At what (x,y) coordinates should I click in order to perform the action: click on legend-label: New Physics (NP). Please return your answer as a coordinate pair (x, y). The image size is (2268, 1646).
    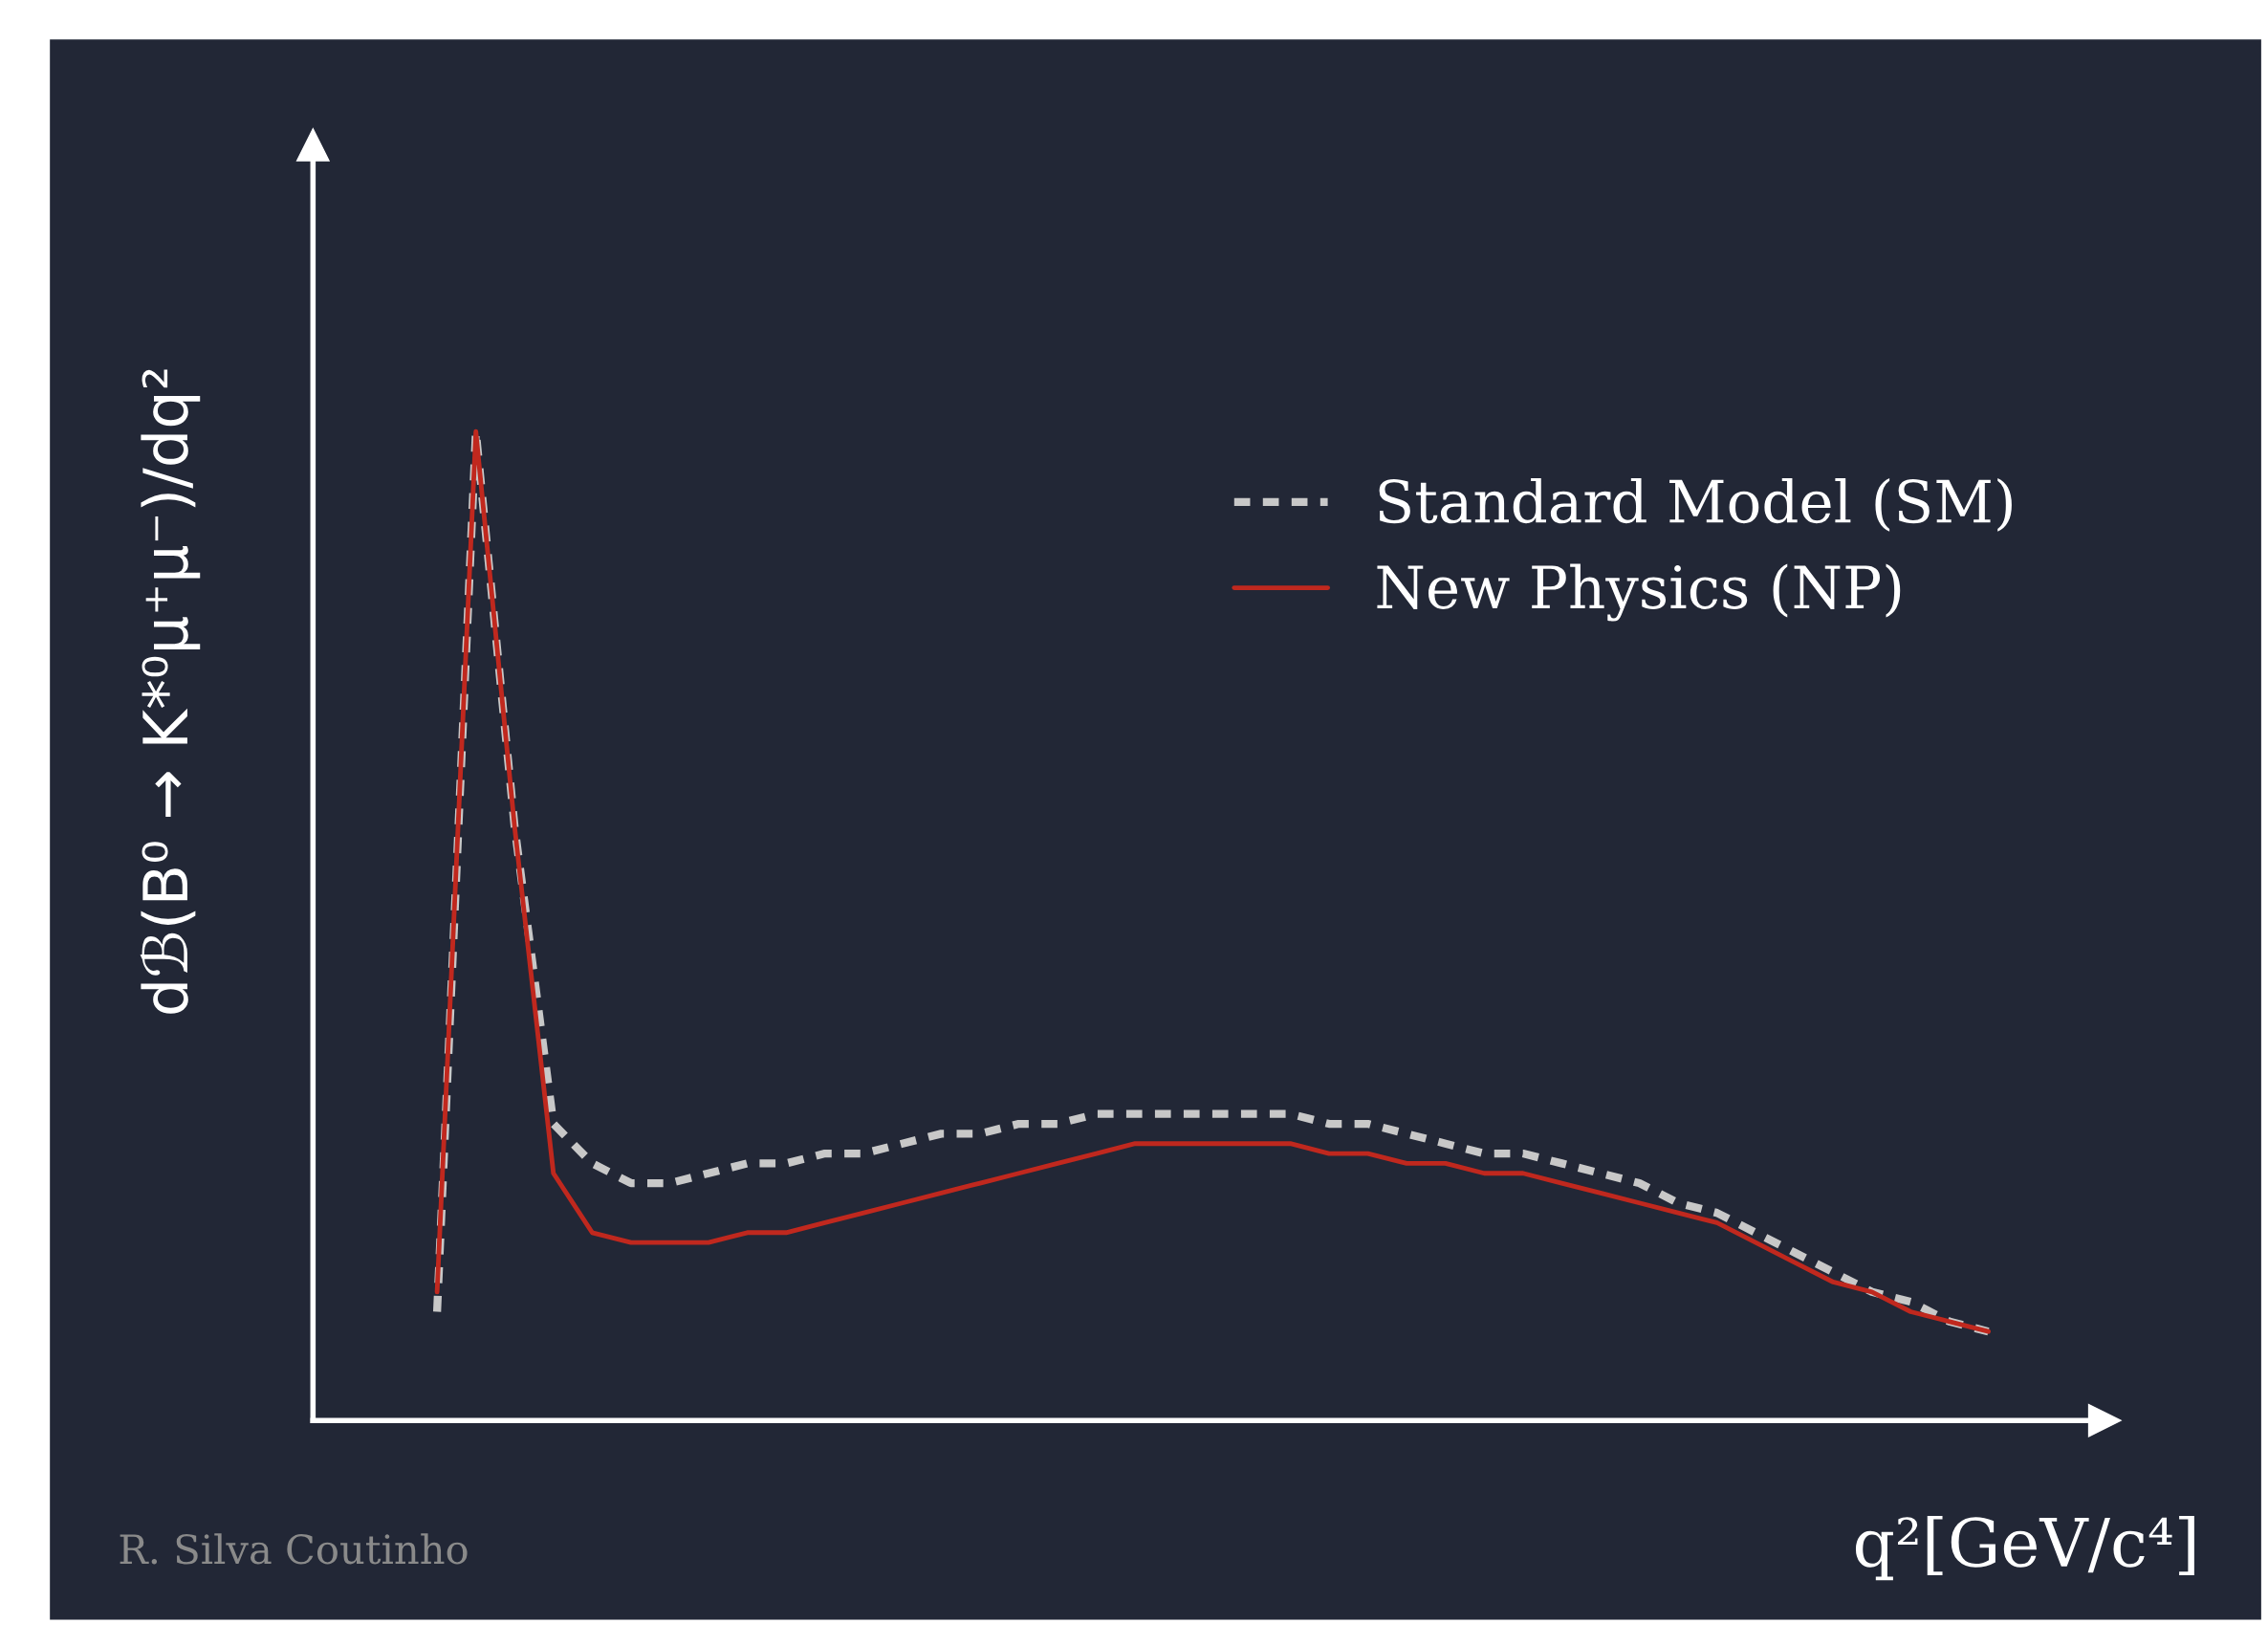
    Looking at the image, I should click on (1639, 592).